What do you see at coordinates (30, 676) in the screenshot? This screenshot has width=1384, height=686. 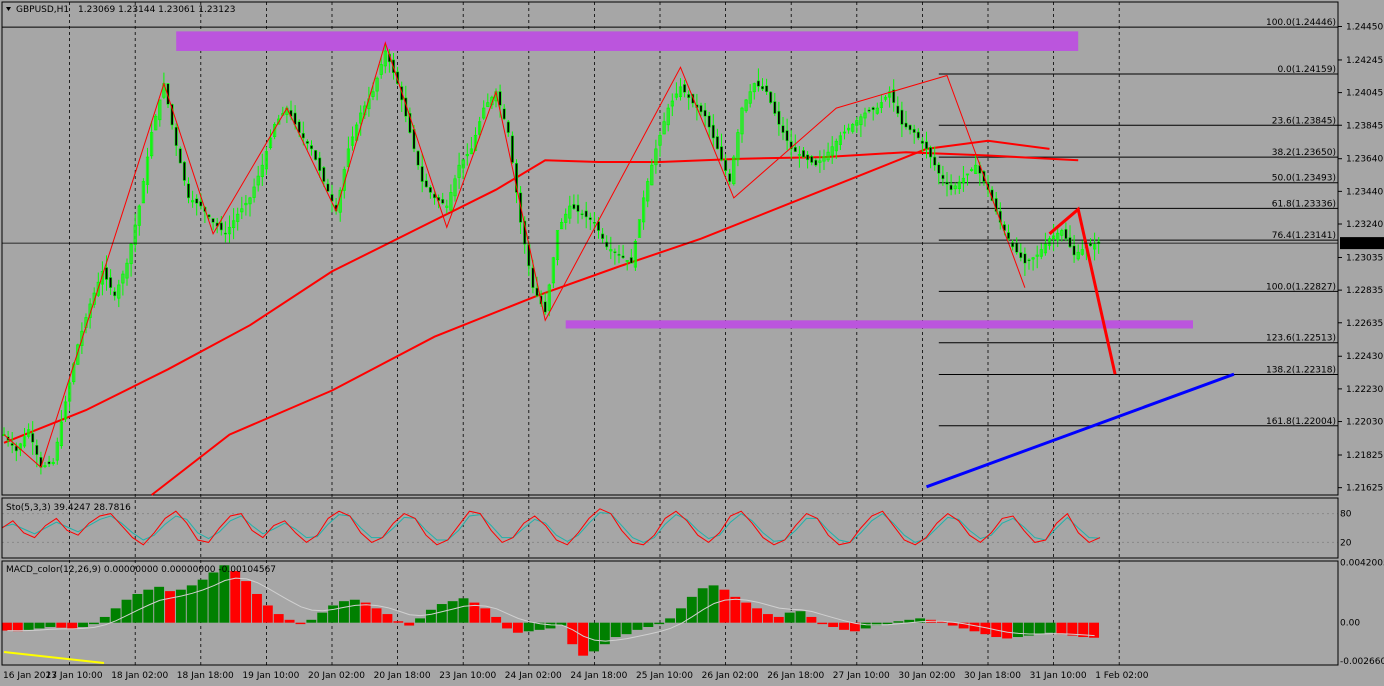 I see `x-tick-label: 16 Jan 2023` at bounding box center [30, 676].